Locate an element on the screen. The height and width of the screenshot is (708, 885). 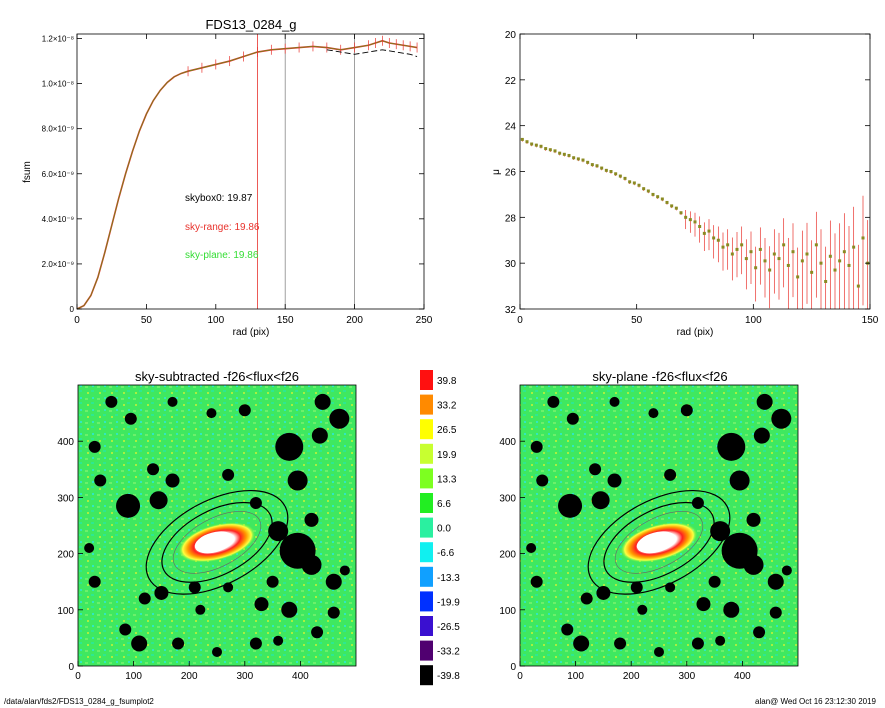
colorbar-label: -26.5 is located at coordinates (448, 627).